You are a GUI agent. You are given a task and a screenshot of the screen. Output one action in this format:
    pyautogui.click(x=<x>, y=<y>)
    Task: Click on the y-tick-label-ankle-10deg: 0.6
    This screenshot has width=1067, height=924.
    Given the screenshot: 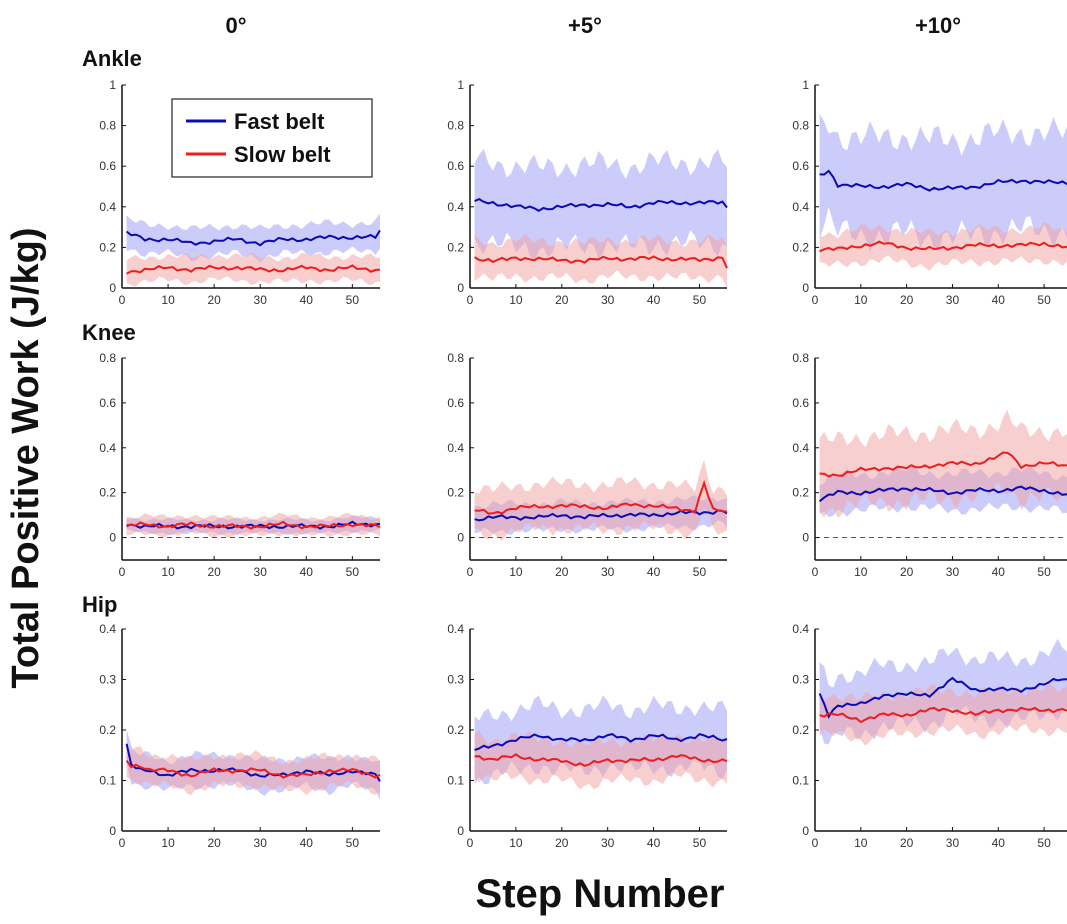 What is the action you would take?
    pyautogui.click(x=800, y=166)
    